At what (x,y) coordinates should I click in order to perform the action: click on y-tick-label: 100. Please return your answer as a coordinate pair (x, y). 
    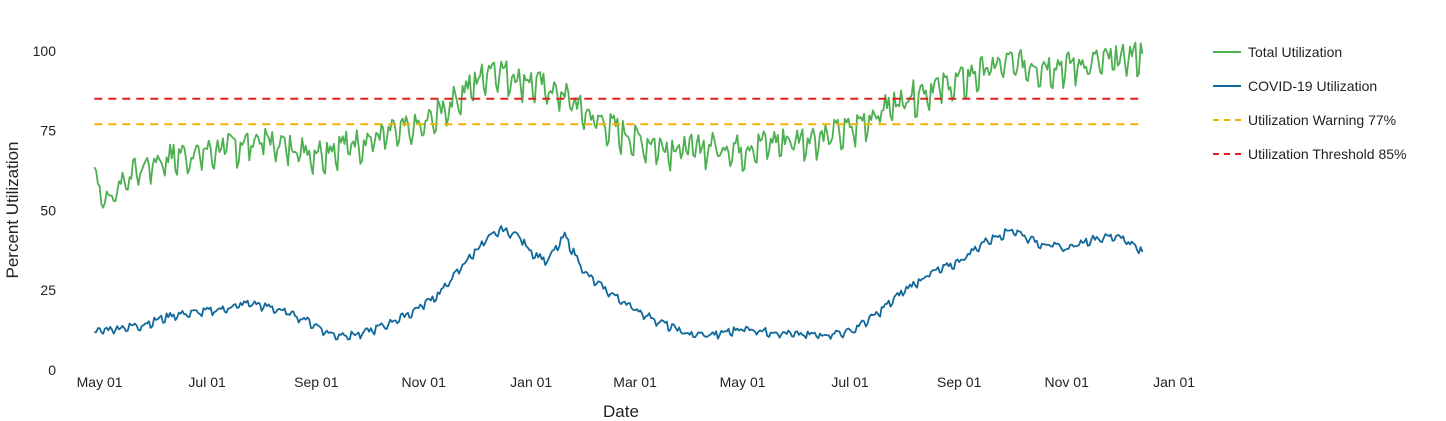
    Looking at the image, I should click on (45, 51).